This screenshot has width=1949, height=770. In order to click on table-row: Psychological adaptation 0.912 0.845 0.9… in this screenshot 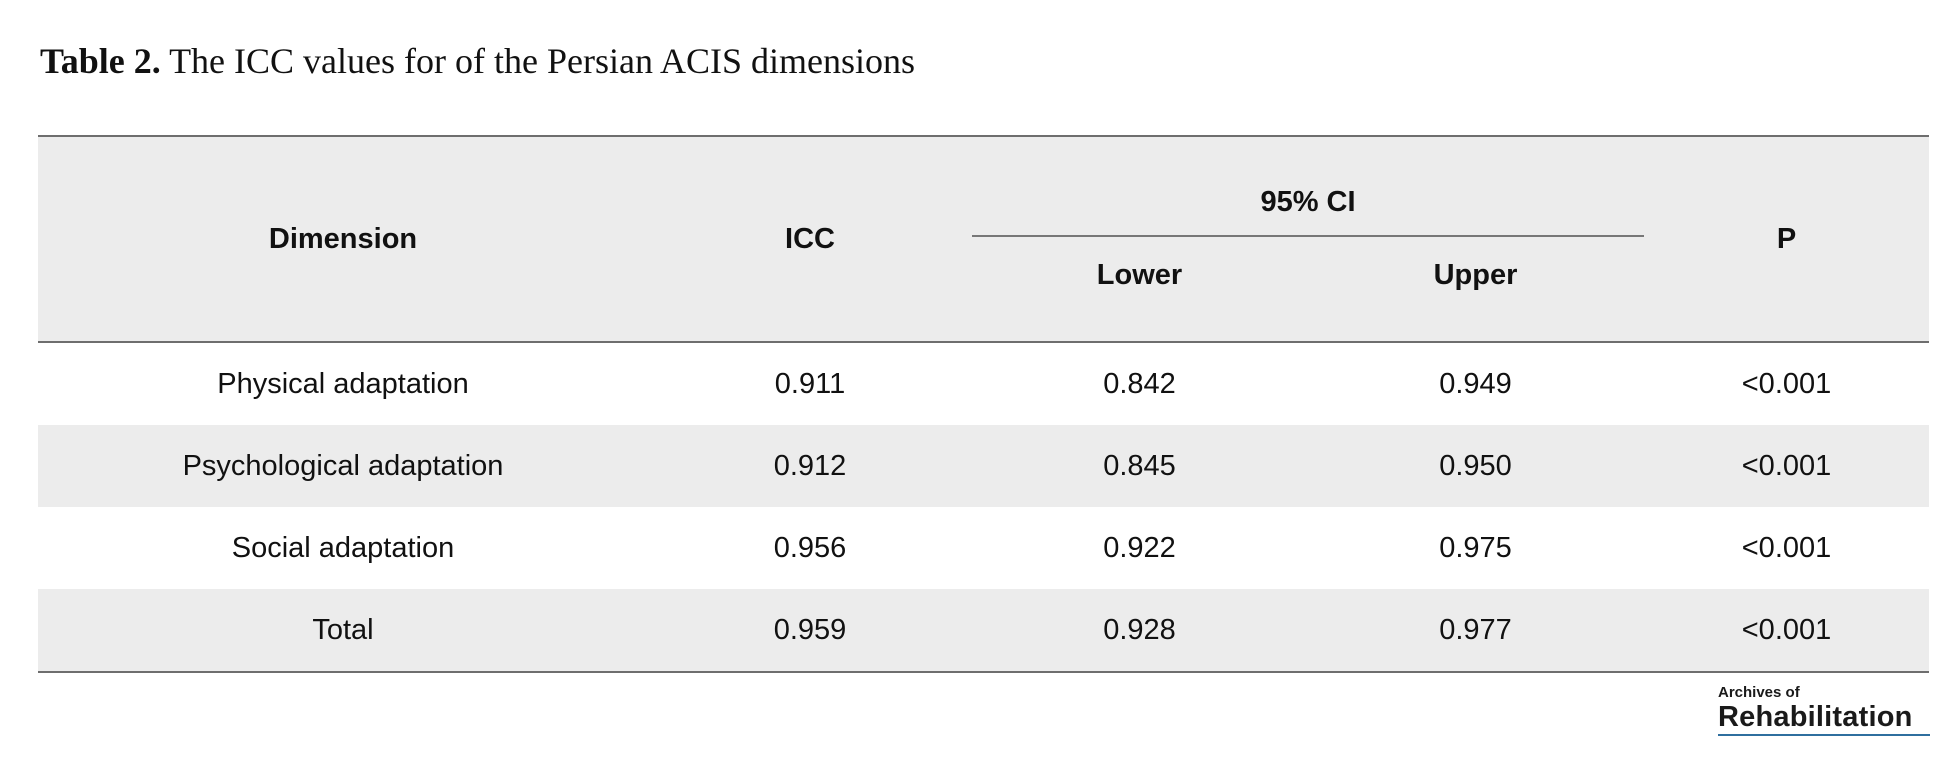, I will do `click(984, 466)`.